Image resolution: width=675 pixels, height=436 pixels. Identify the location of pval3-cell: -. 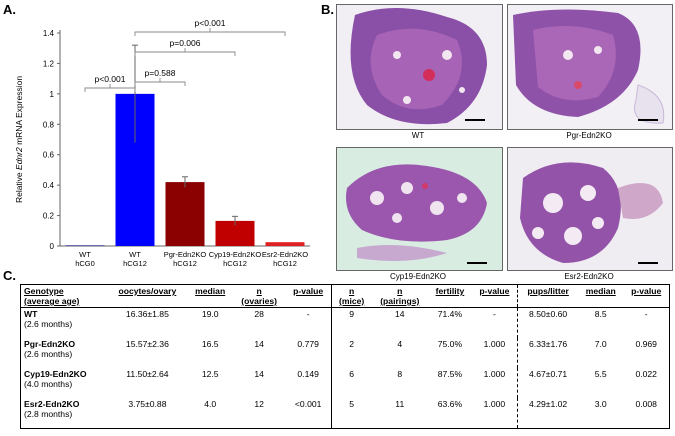
(646, 314).